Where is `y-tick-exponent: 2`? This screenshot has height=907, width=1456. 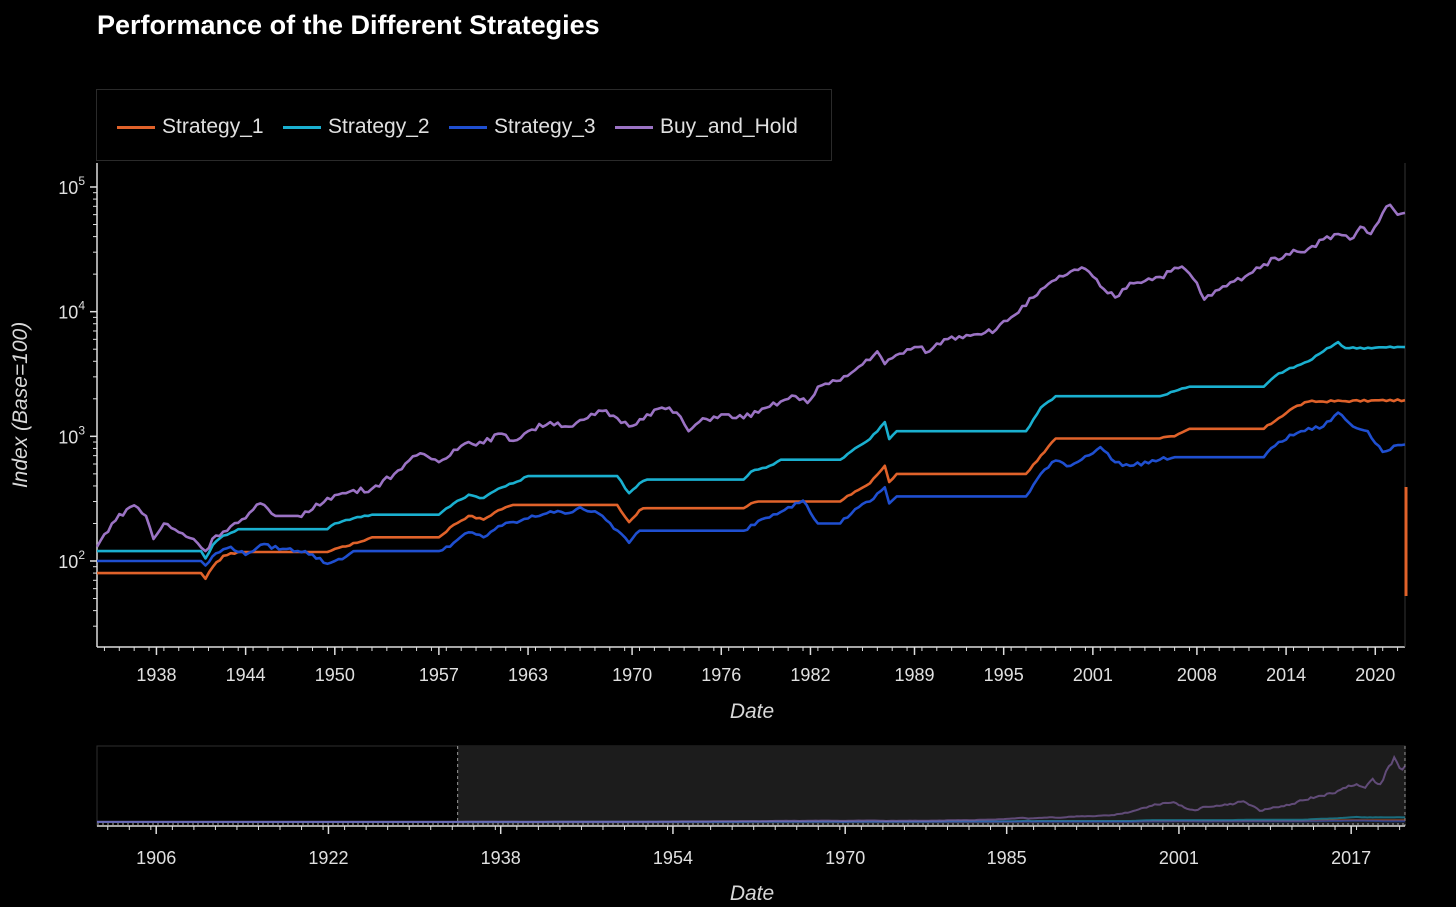
y-tick-exponent: 2 is located at coordinates (81, 555).